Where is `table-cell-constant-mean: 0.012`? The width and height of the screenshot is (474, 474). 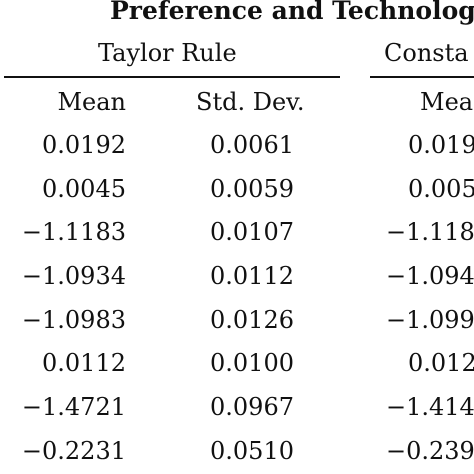 table-cell-constant-mean: 0.012 is located at coordinates (441, 363).